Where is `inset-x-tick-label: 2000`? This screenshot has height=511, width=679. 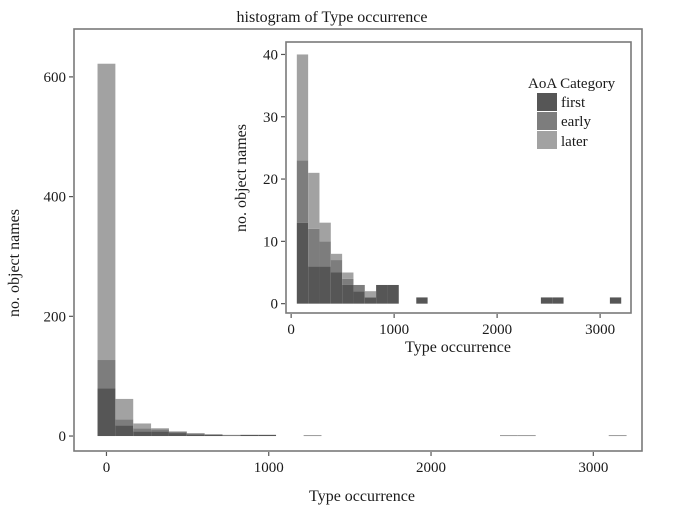
inset-x-tick-label: 2000 is located at coordinates (497, 330).